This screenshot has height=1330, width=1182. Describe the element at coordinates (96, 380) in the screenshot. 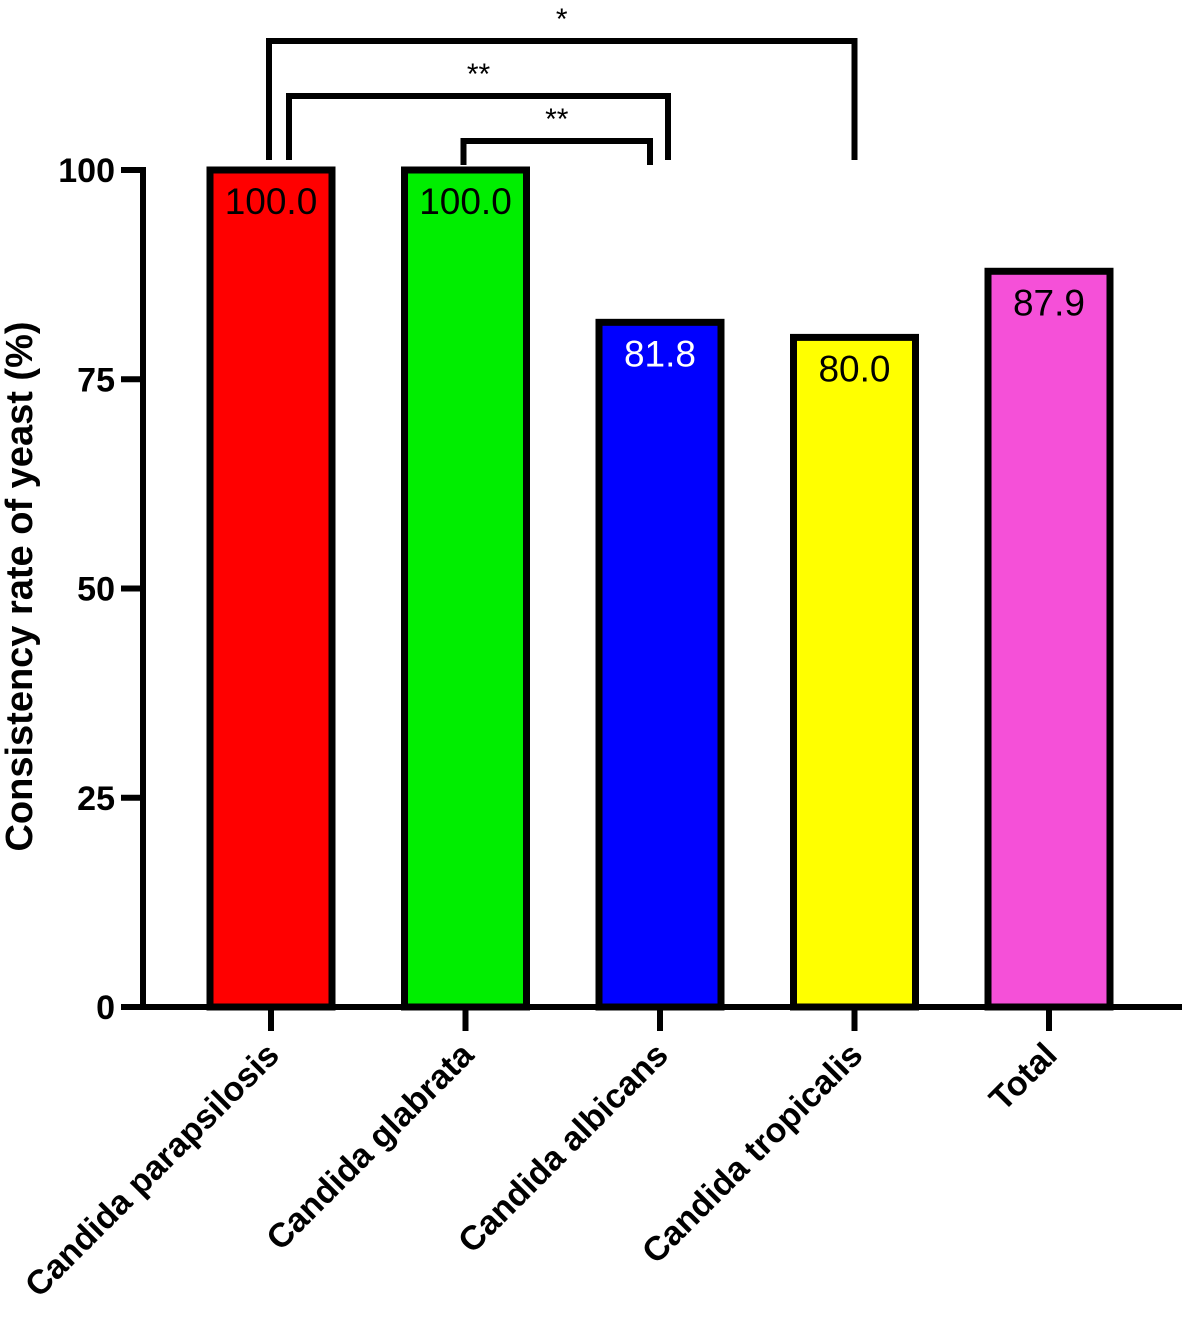

I see `y-tick-label: 75` at that location.